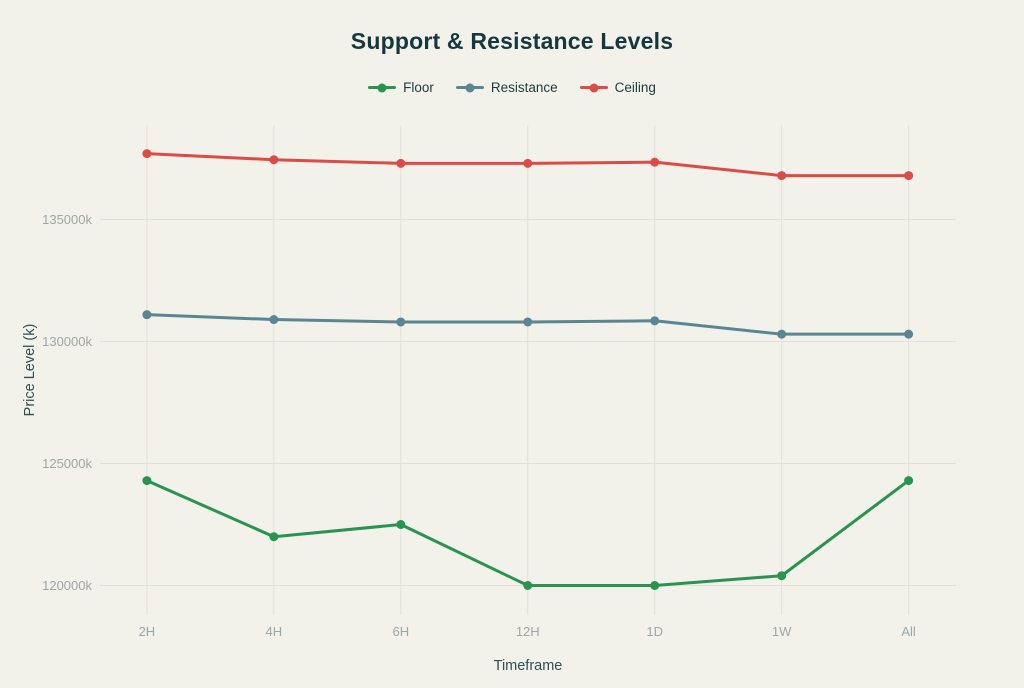 The width and height of the screenshot is (1024, 688). I want to click on x-tick-label: 1D, so click(654, 631).